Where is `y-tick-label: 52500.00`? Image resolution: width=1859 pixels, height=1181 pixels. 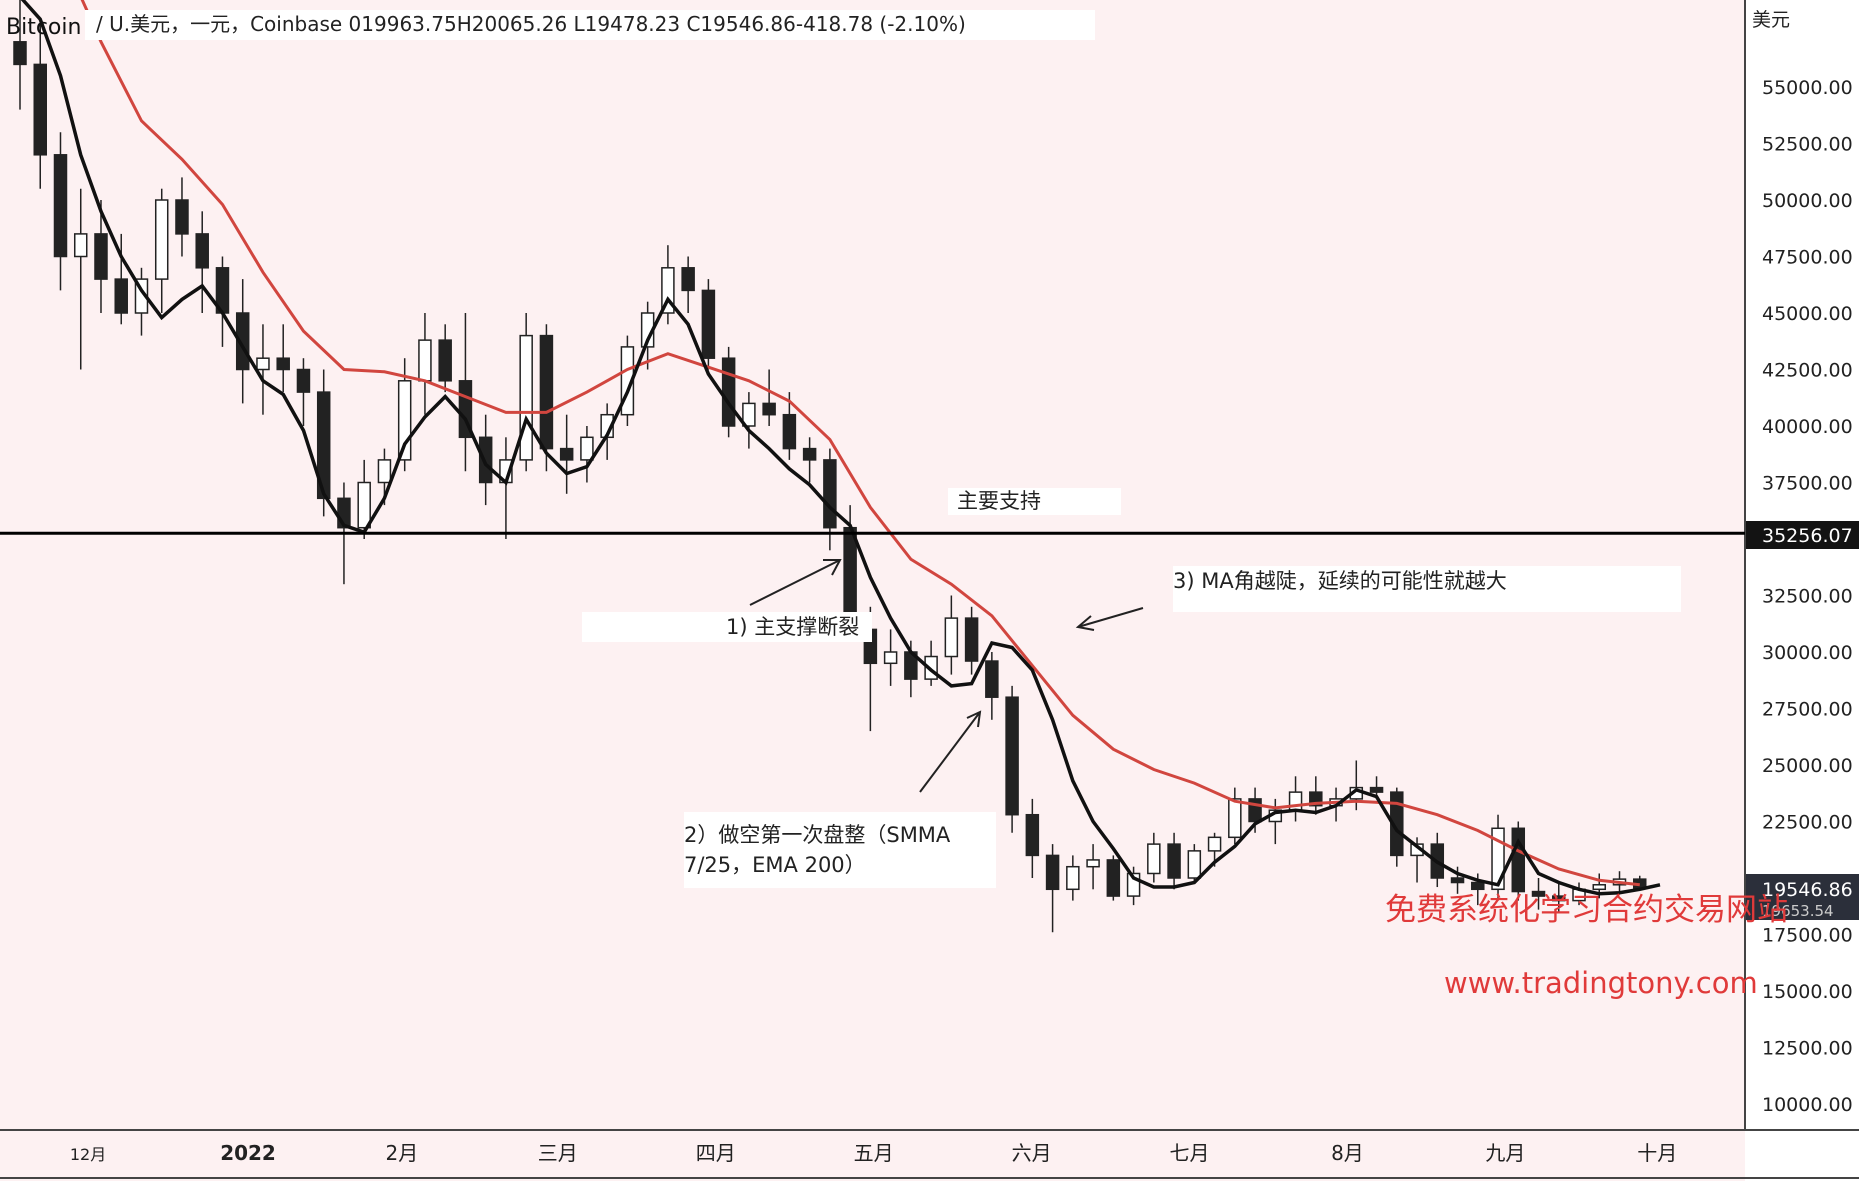
y-tick-label: 52500.00 is located at coordinates (1807, 145).